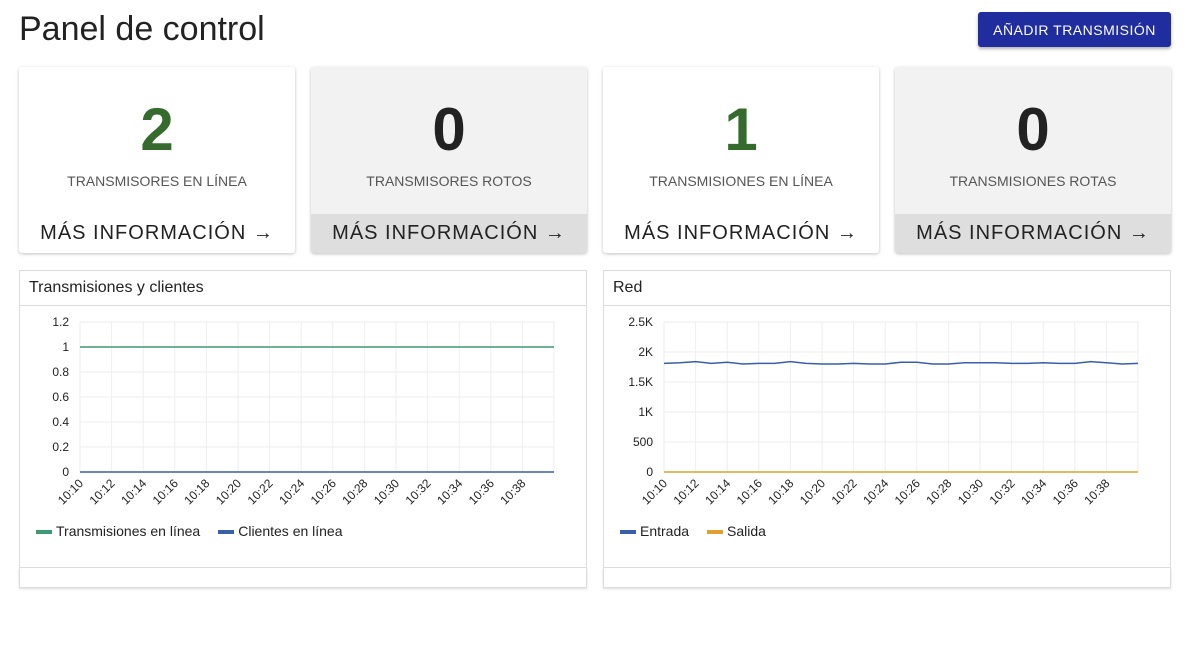  What do you see at coordinates (643, 442) in the screenshot?
I see `y-tick-label: 500` at bounding box center [643, 442].